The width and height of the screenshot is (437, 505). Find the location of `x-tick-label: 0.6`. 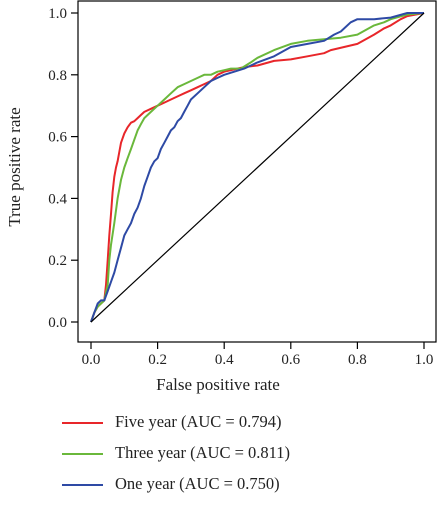

x-tick-label: 0.6 is located at coordinates (290, 360).